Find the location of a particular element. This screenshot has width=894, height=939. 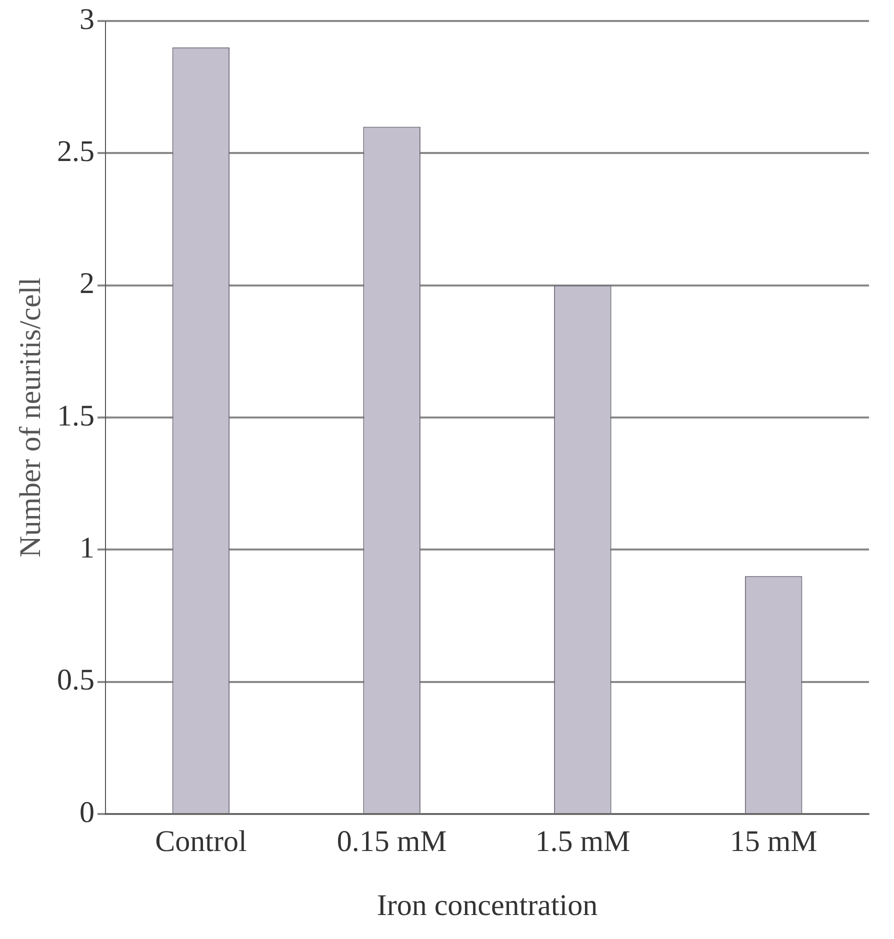

y-axis-title: Number of neuritis/cell is located at coordinates (30, 418).